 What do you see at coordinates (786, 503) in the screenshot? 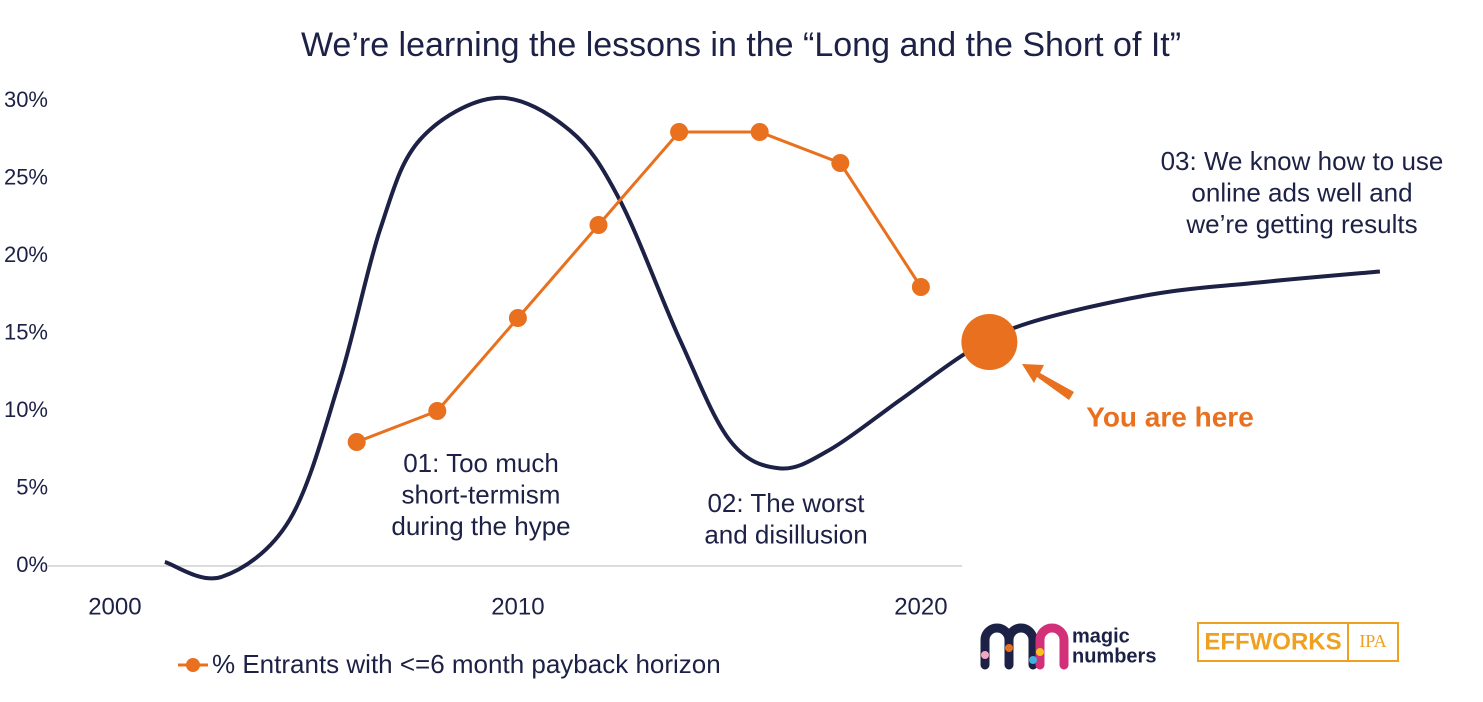
I see `annotation: 02: The worst` at bounding box center [786, 503].